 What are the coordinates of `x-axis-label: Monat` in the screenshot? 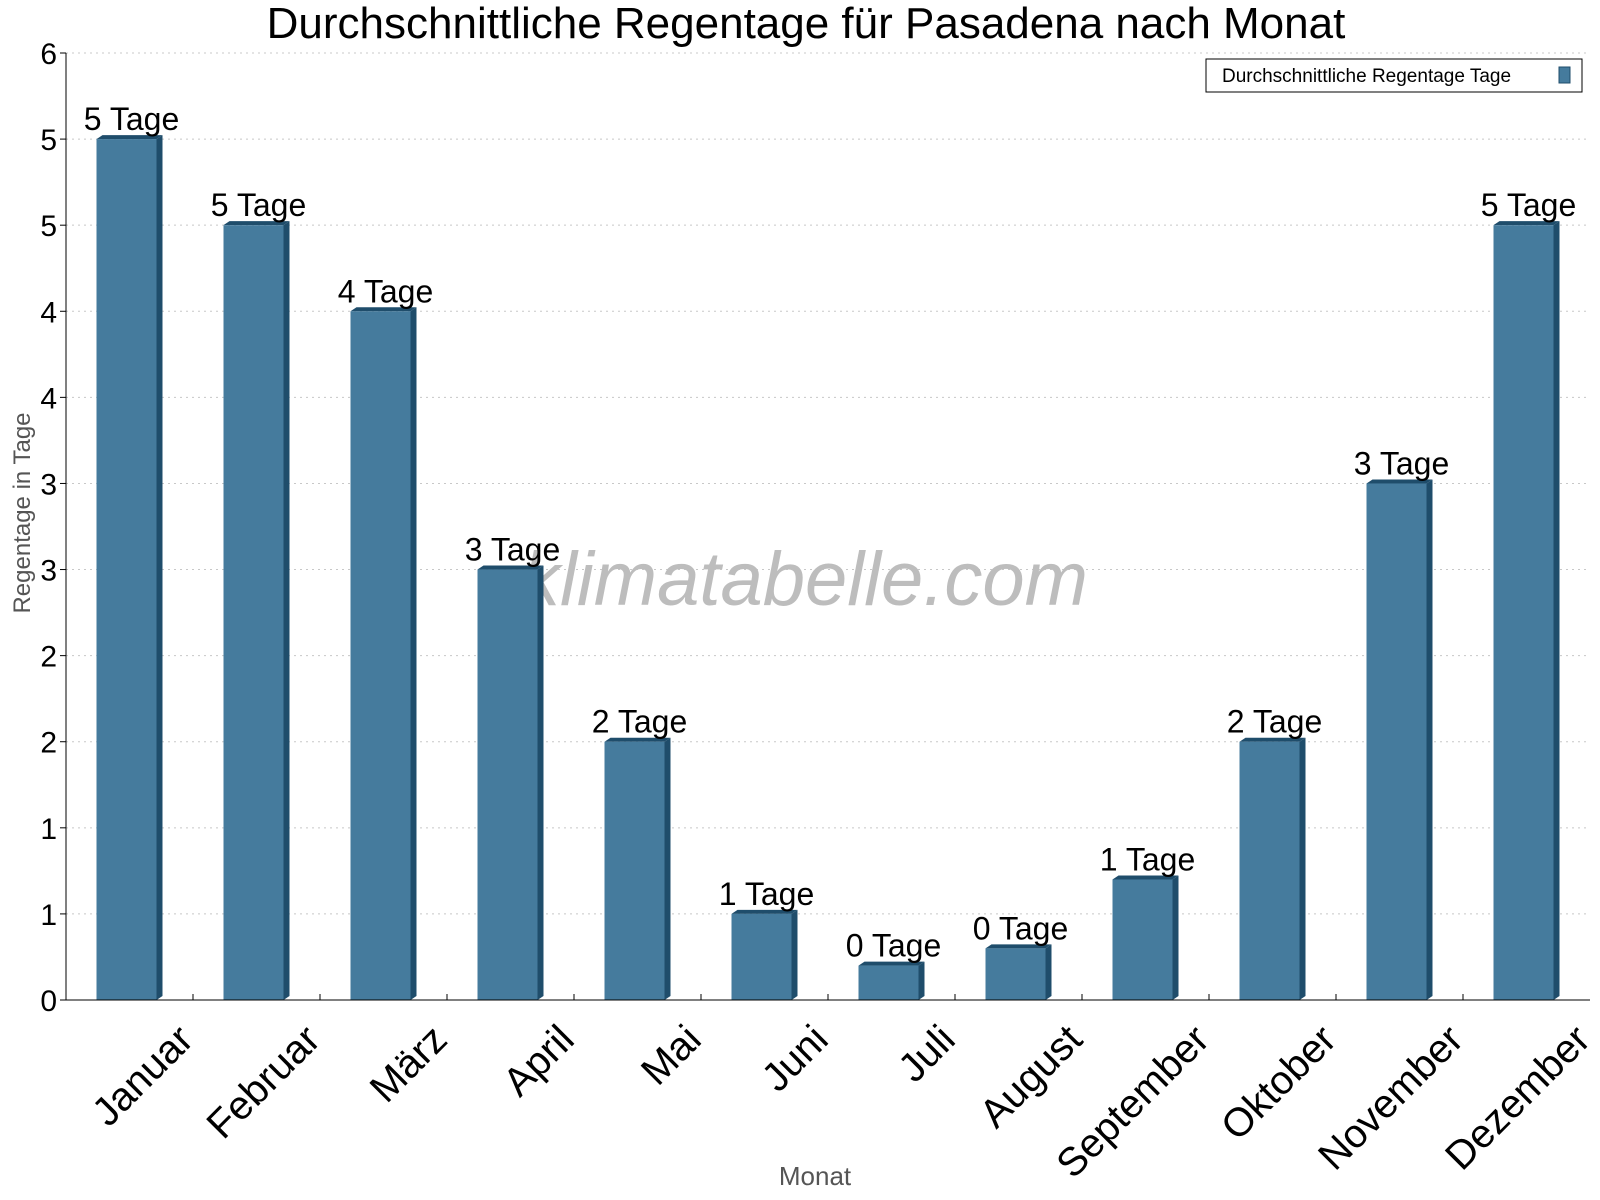 It's located at (815, 1176).